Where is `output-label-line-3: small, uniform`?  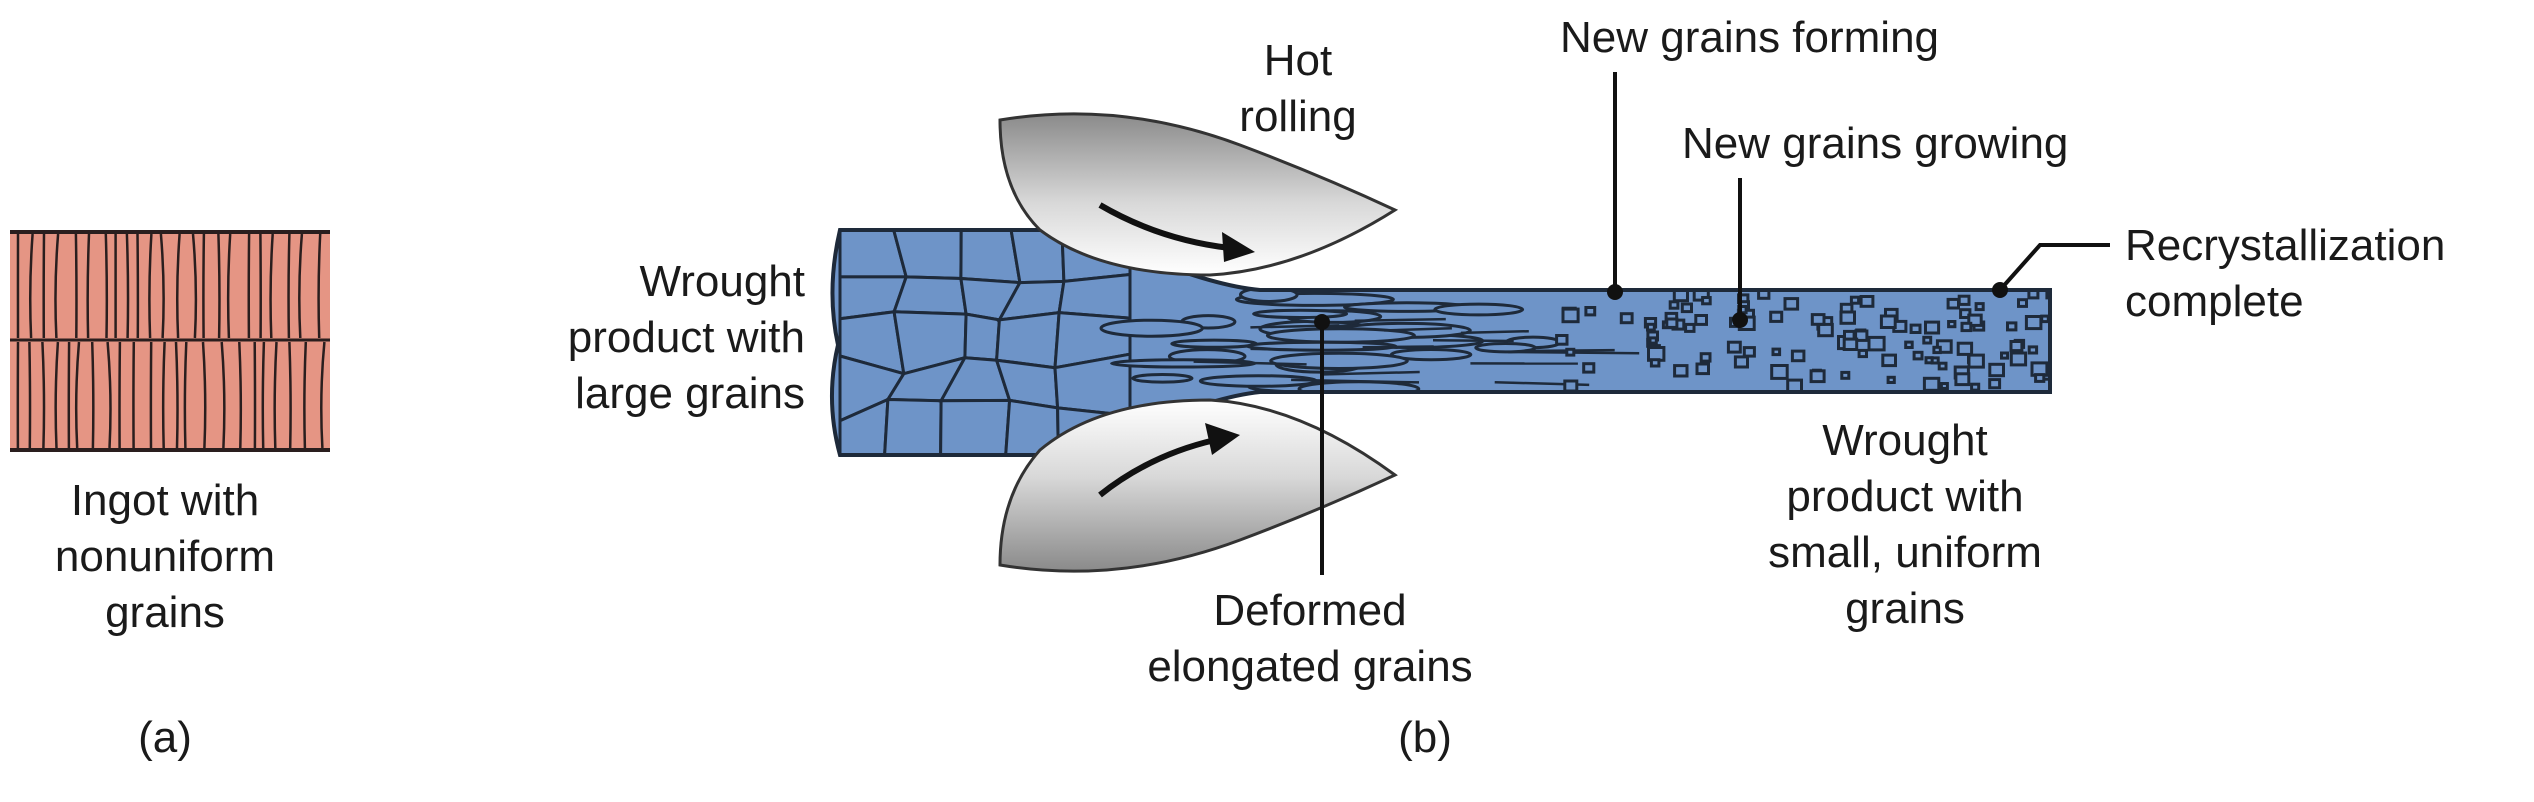
output-label-line-3: small, uniform is located at coordinates (1905, 552).